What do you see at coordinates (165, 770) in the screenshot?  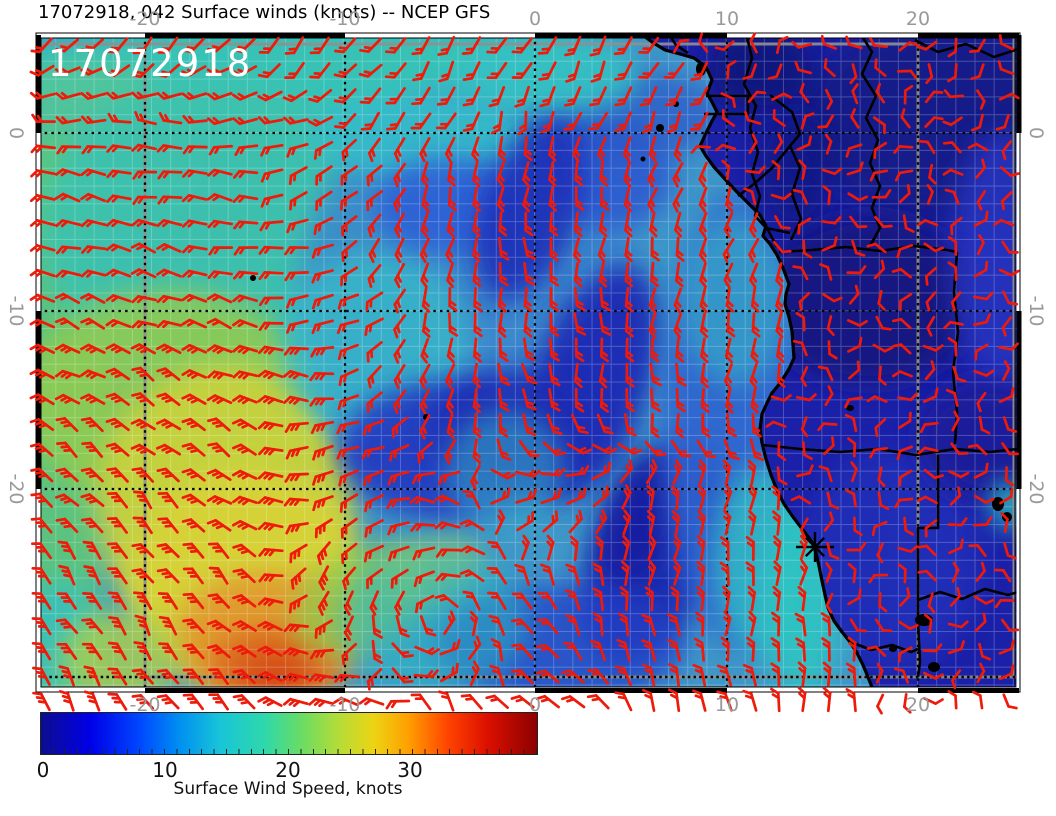 I see `colorbar-tick-1: 10` at bounding box center [165, 770].